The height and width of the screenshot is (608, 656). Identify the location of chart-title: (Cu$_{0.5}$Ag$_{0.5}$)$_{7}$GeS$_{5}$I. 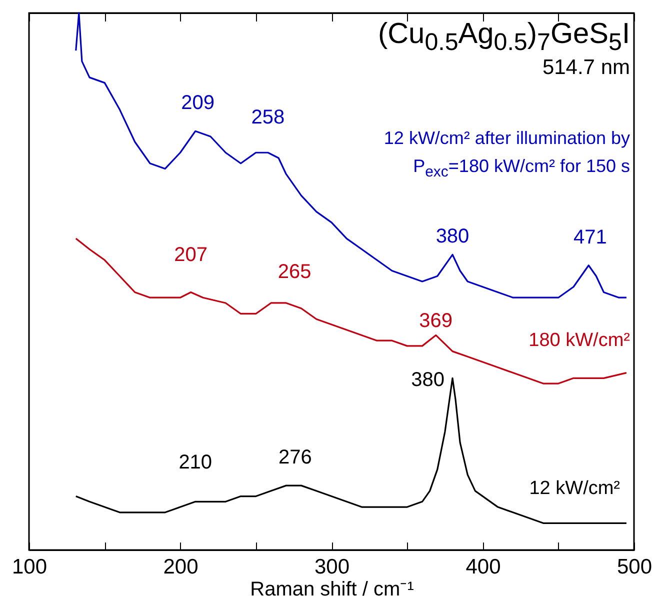
(504, 37).